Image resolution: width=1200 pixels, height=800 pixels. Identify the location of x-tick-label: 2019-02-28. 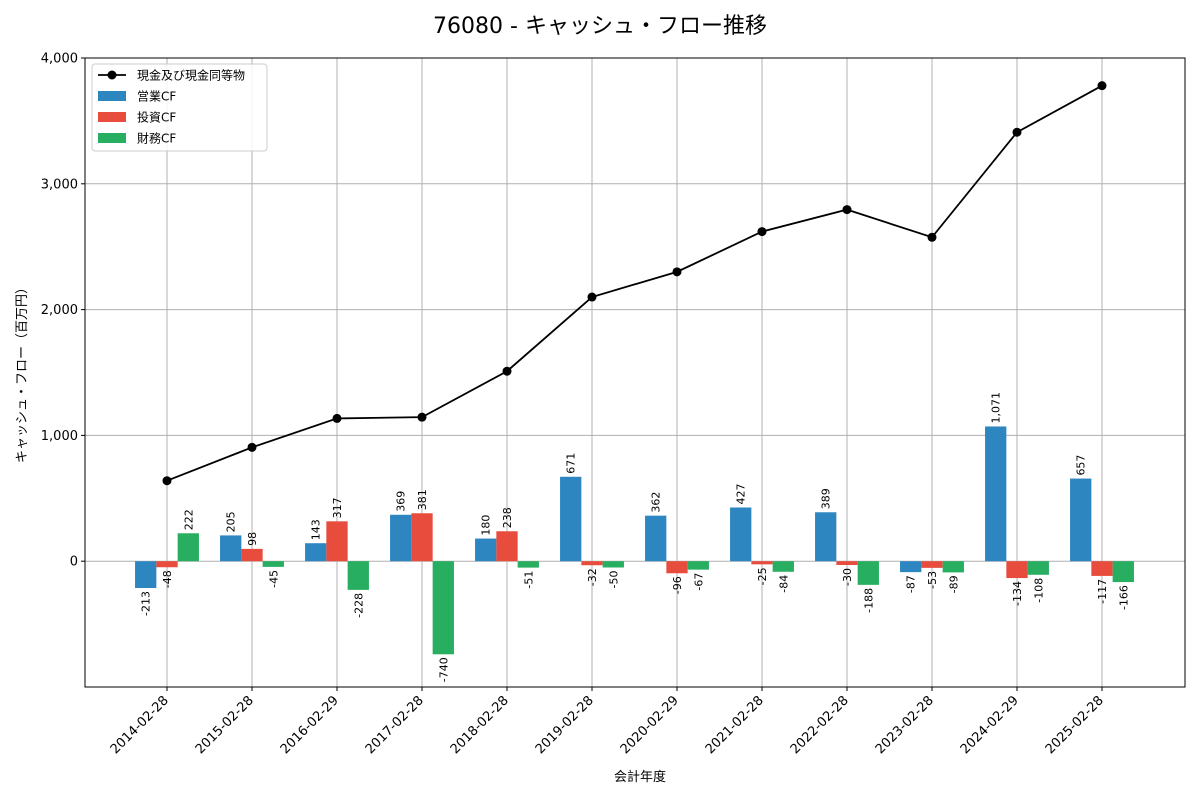
(565, 725).